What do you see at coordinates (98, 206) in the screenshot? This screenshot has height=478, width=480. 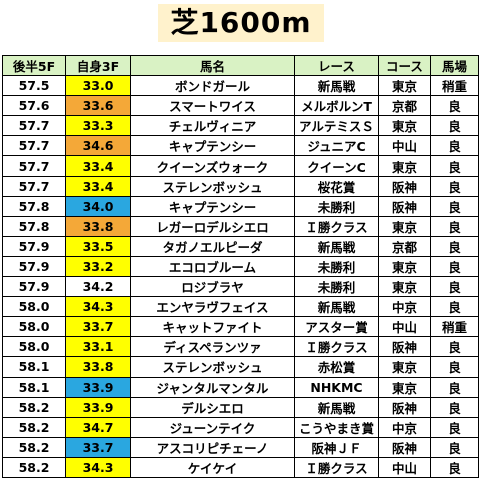 I see `cell-own-3f: 34.0` at bounding box center [98, 206].